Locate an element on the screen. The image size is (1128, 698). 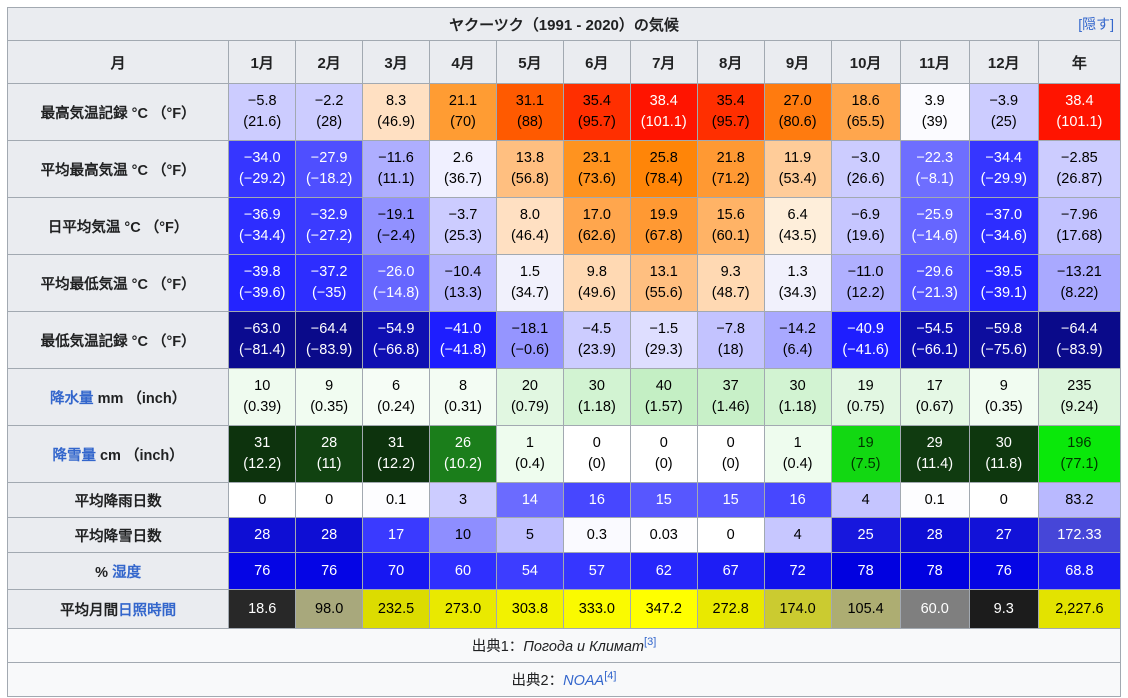
cell-snowy-days-8月: 0 is located at coordinates (730, 535).